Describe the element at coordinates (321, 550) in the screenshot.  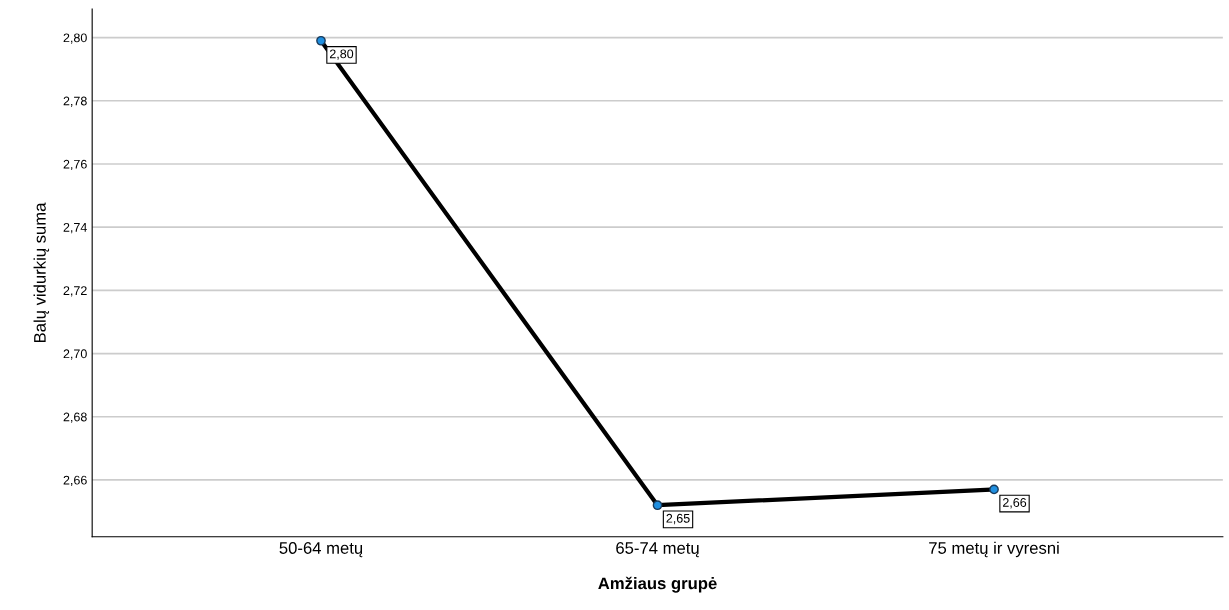
I see `x-tick-label: 50-64 metų` at that location.